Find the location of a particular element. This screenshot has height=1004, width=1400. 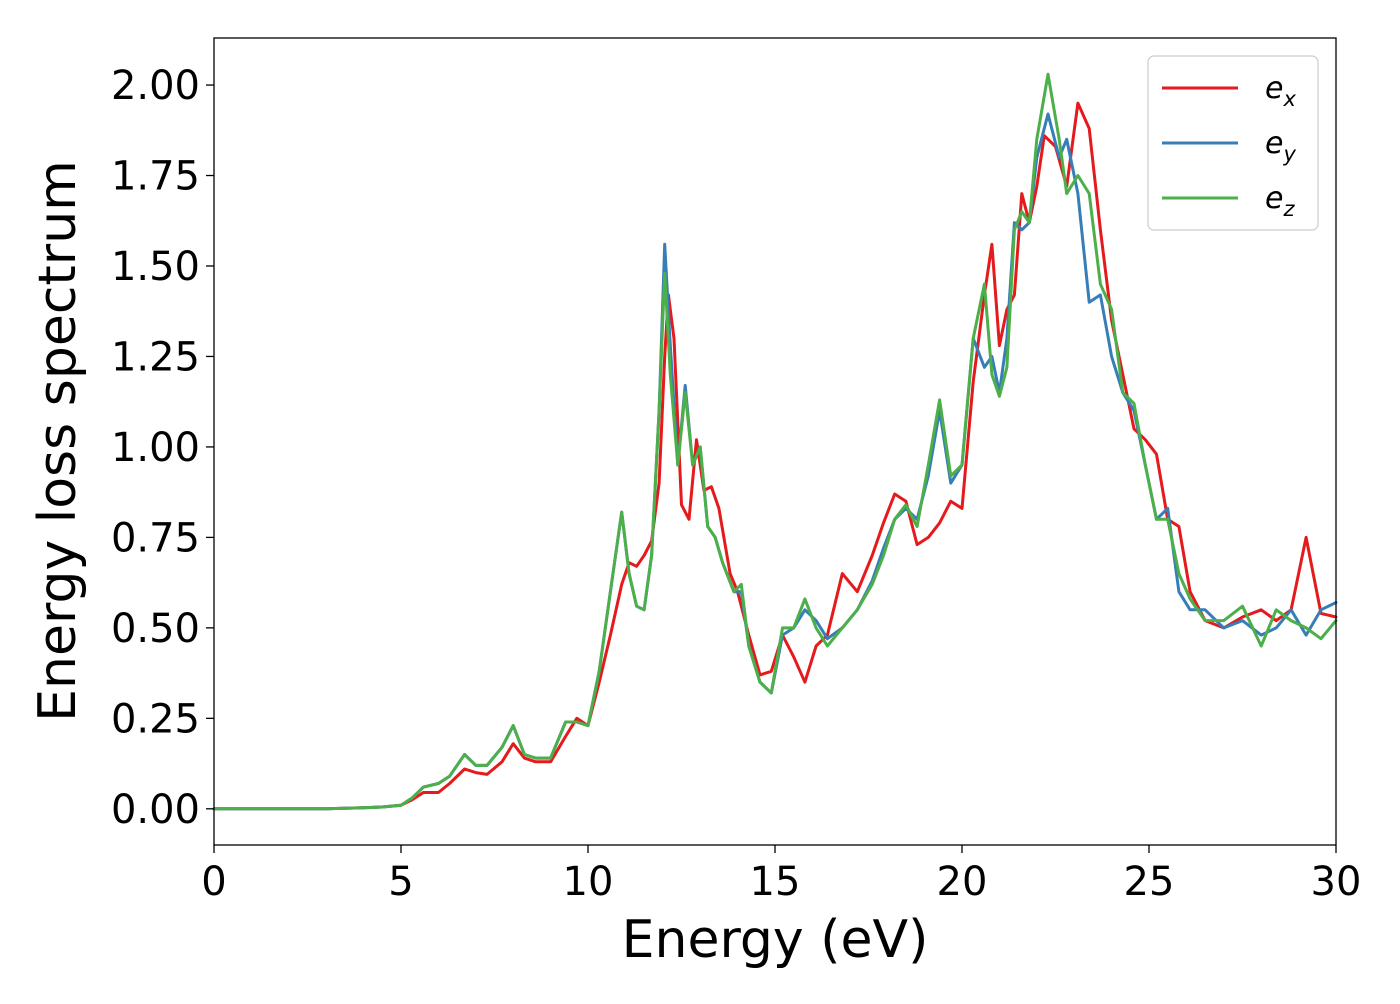

legend-label-ex: ex is located at coordinates (1280, 91).